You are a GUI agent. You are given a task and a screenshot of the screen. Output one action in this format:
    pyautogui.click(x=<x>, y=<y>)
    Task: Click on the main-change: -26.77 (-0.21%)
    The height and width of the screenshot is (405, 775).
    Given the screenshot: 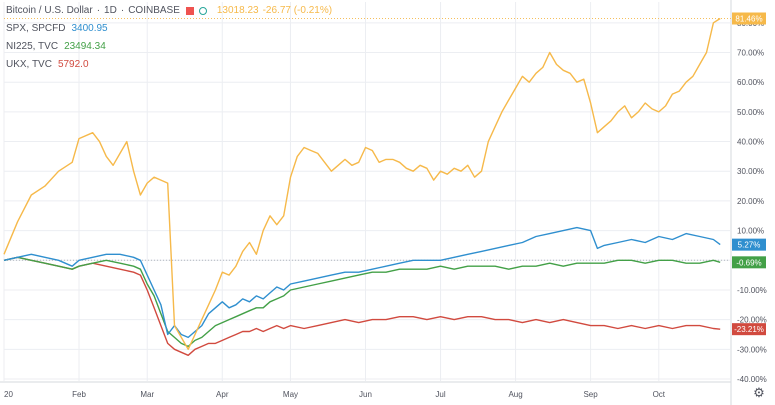 What is the action you would take?
    pyautogui.click(x=297, y=10)
    